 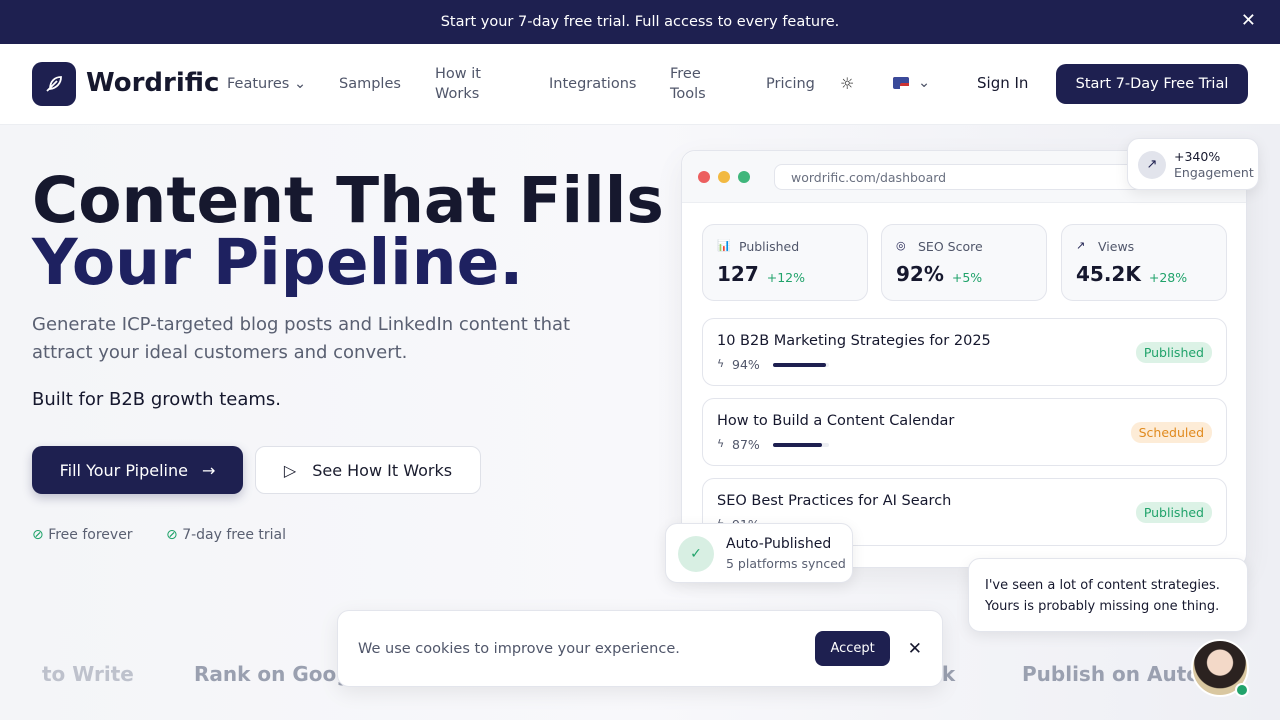 What do you see at coordinates (382, 470) in the screenshot?
I see `button-text: See How It Works` at bounding box center [382, 470].